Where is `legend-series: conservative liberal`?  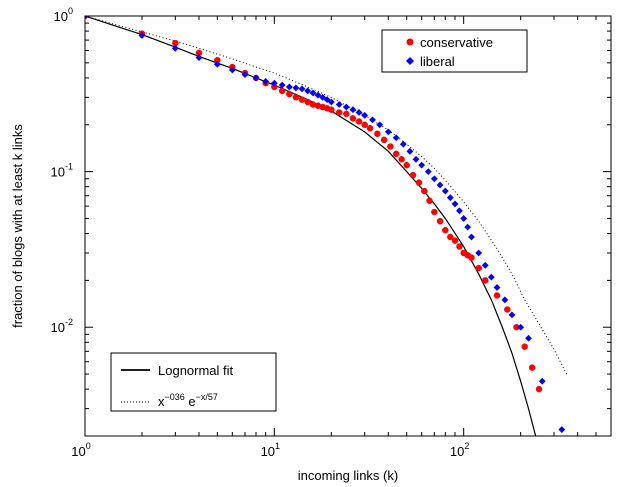 legend-series: conservative liberal is located at coordinates (454, 51).